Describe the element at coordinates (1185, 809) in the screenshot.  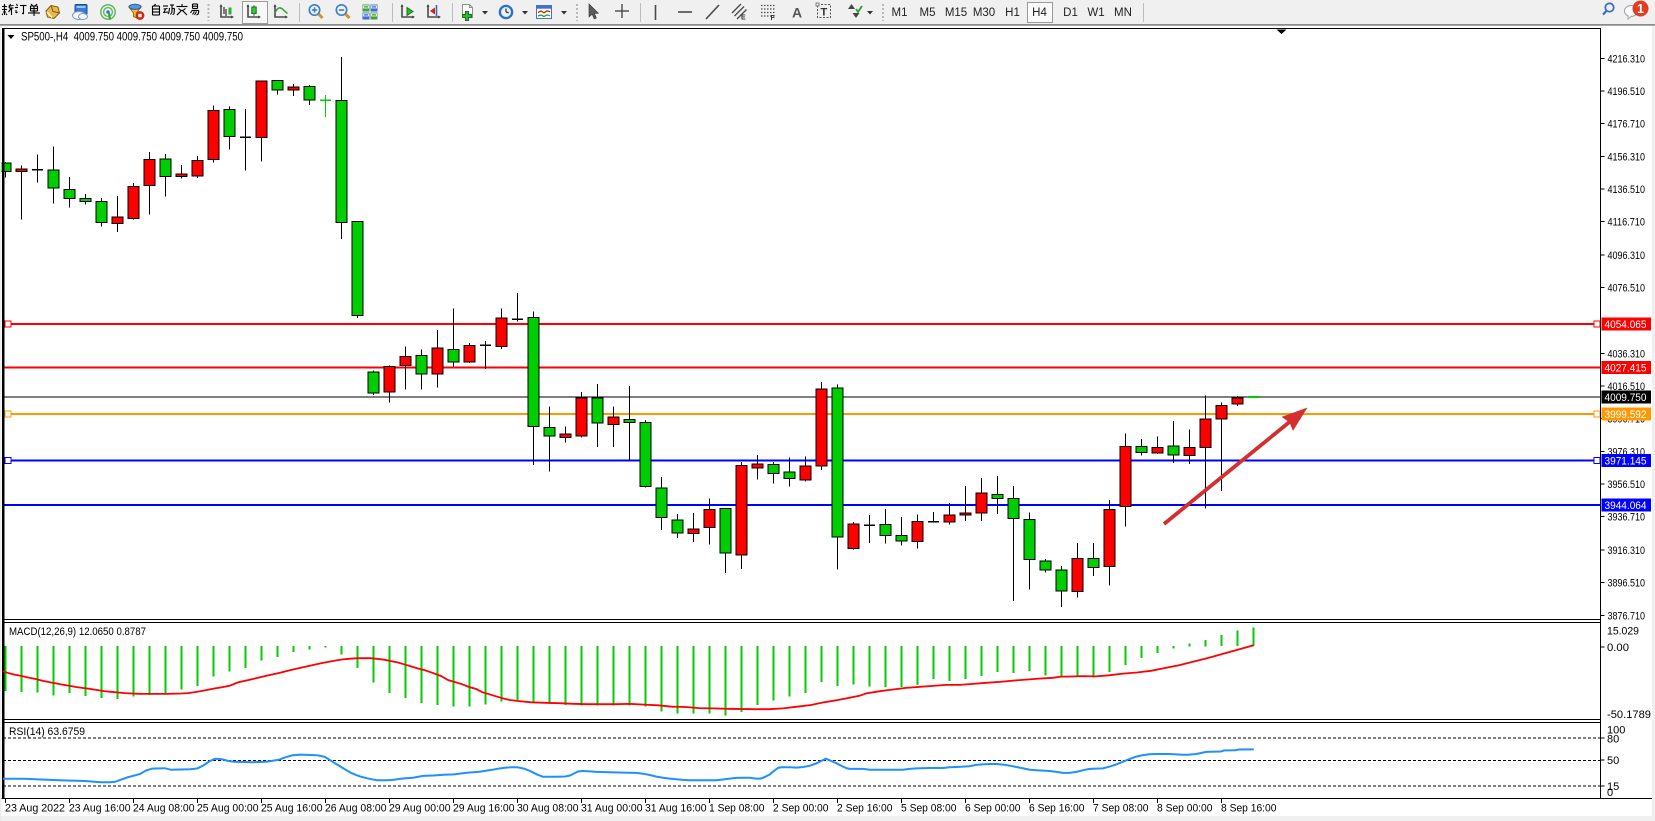
I see `svg-text: 8 Sep 00:00` at that location.